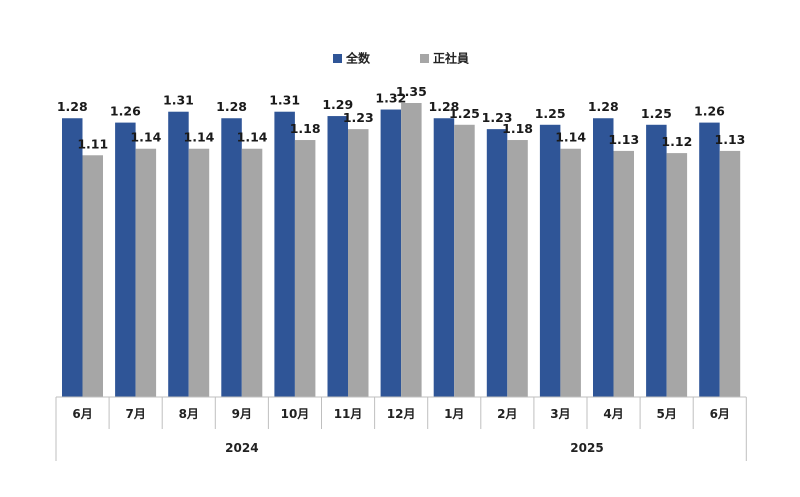 Image resolution: width=800 pixels, height=497 pixels. I want to click on x-tick-label: 1月, so click(454, 414).